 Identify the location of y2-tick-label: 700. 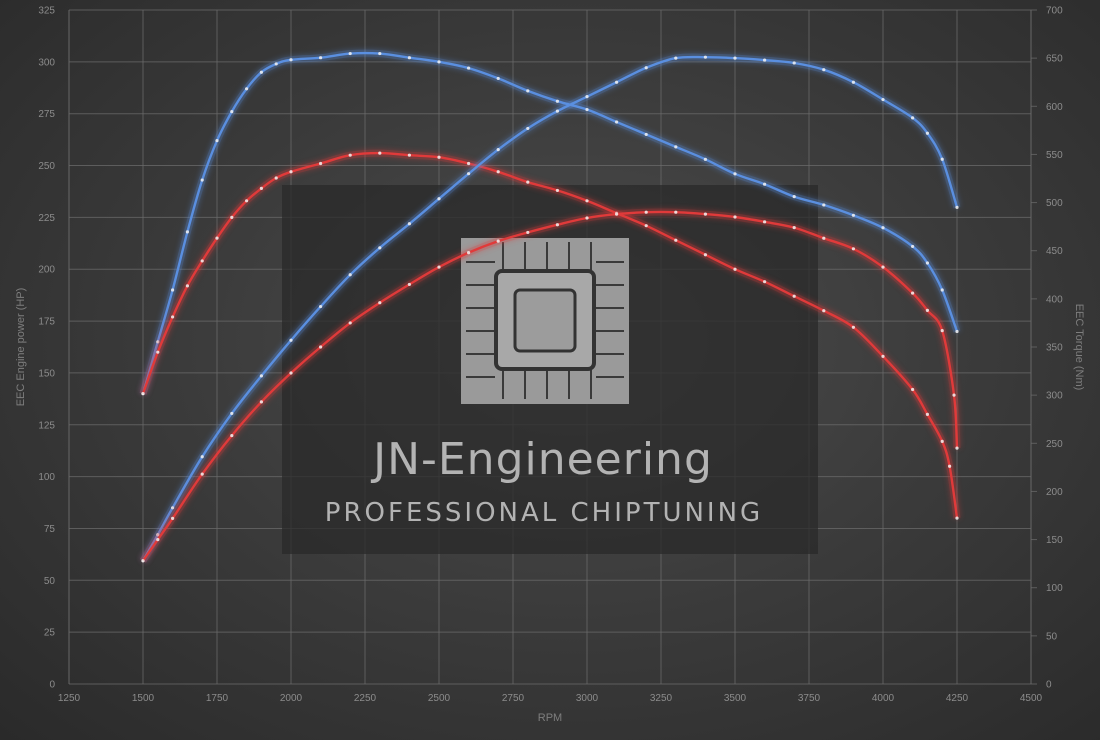
(1054, 11).